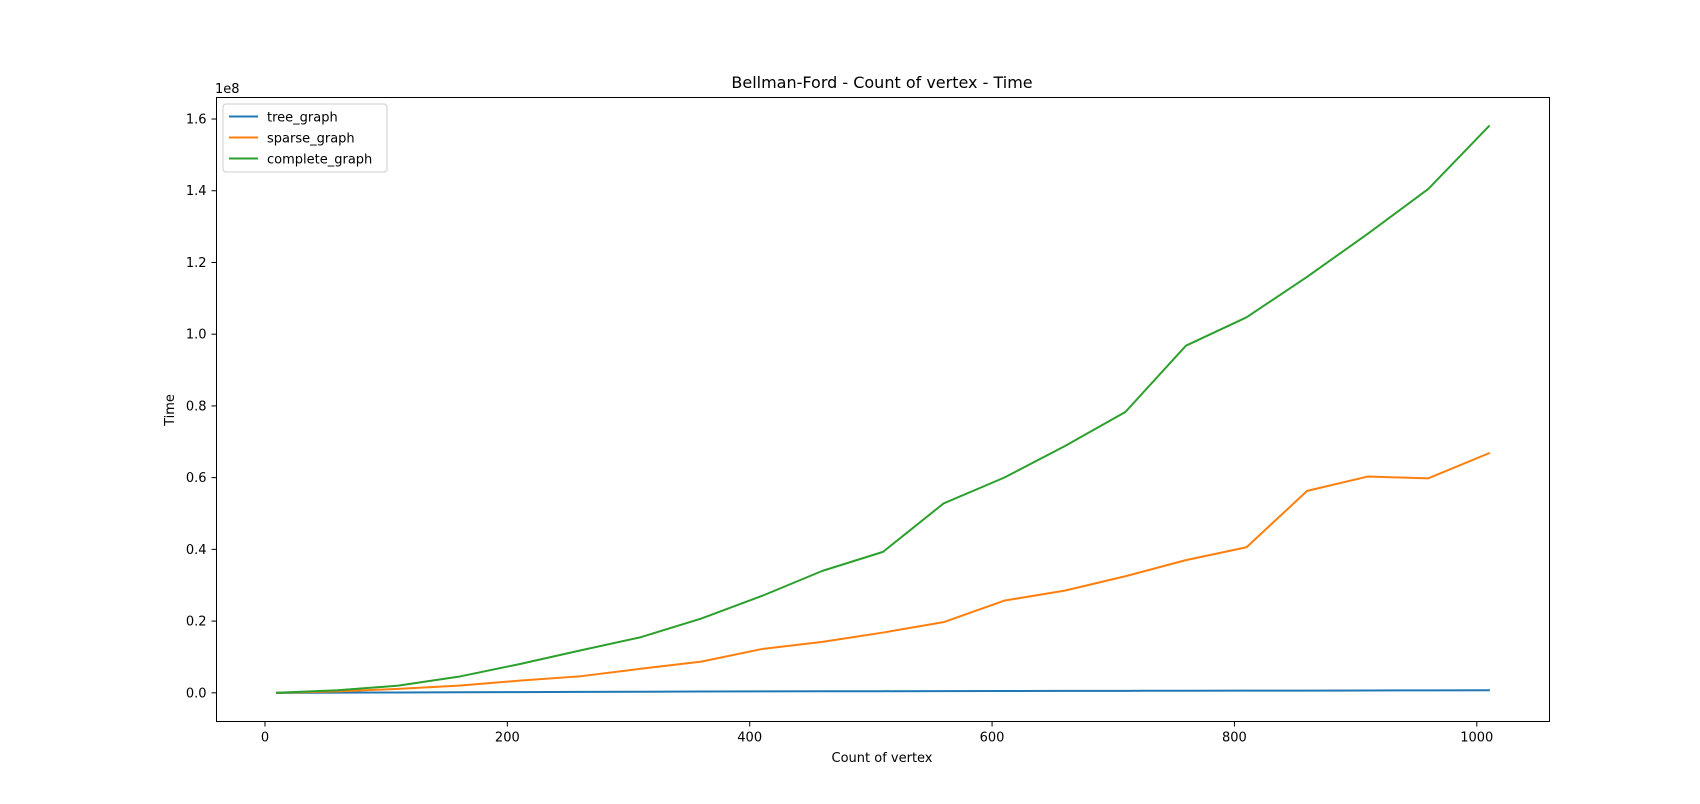  Describe the element at coordinates (749, 738) in the screenshot. I see `x-tick-label: 400` at that location.